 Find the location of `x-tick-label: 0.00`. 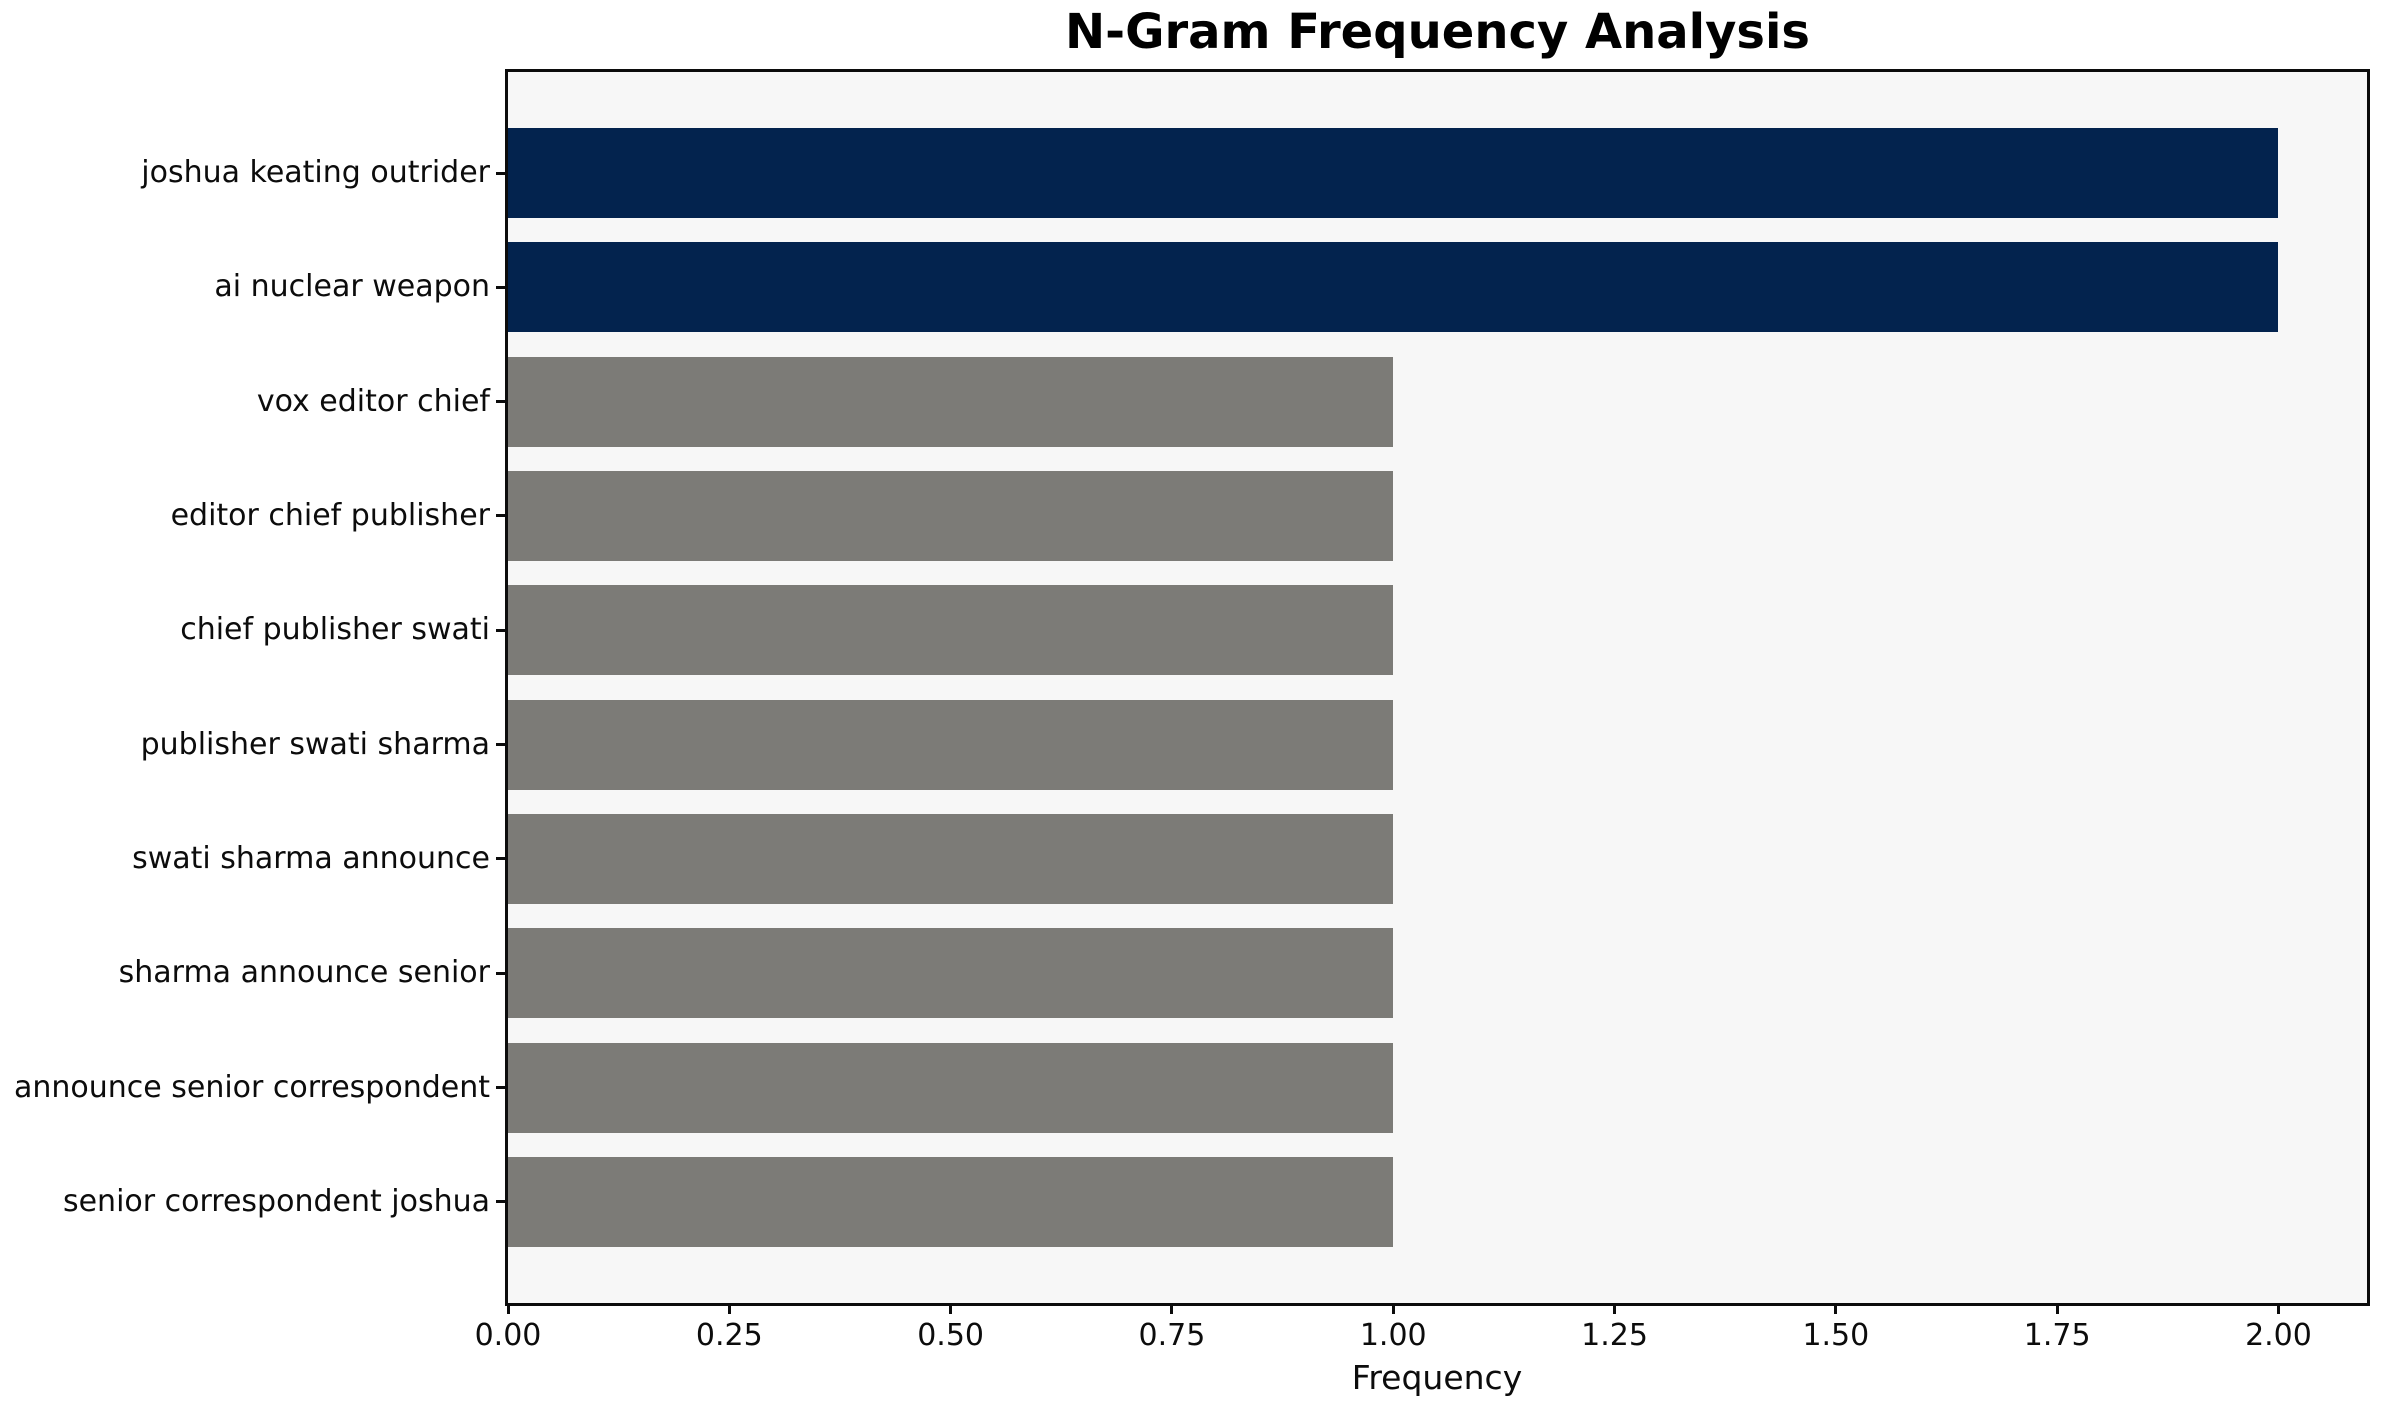

x-tick-label: 0.00 is located at coordinates (508, 1335).